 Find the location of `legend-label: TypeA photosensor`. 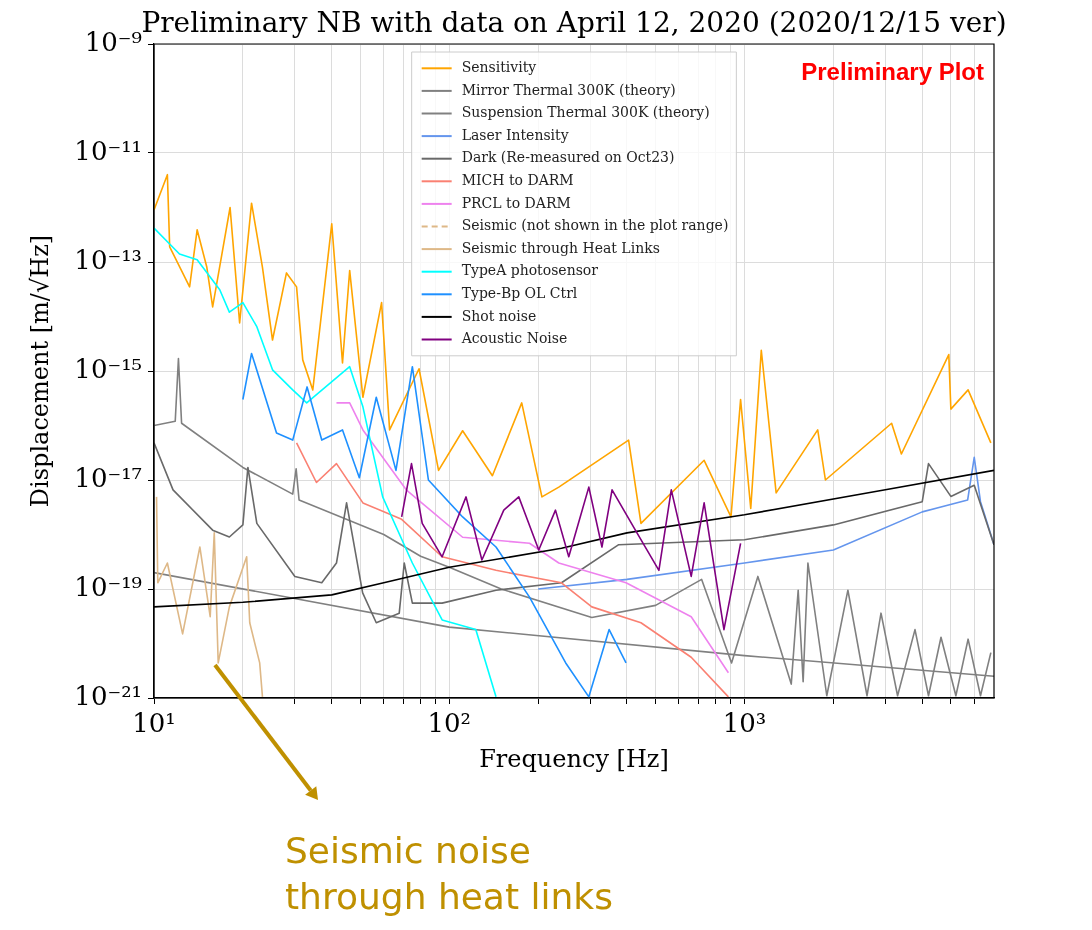

legend-label: TypeA photosensor is located at coordinates (530, 270).